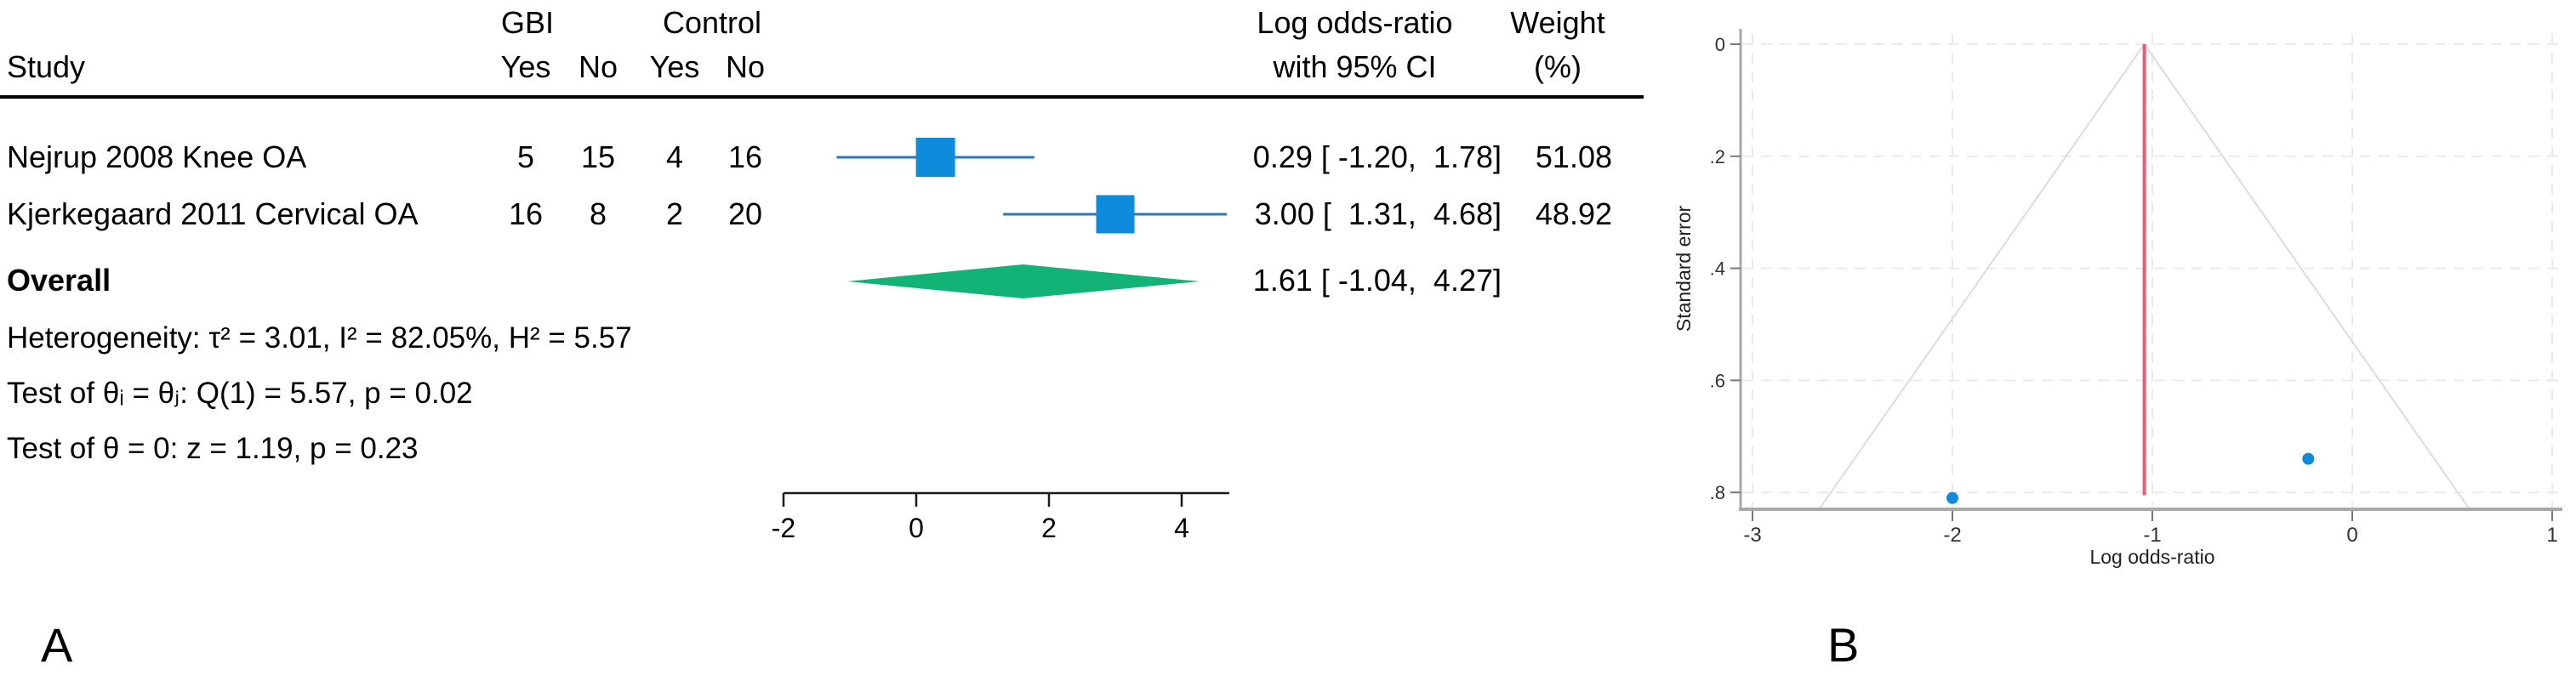 This screenshot has width=2576, height=698. Describe the element at coordinates (1717, 156) in the screenshot. I see `y-axis-tick-label: .2` at that location.